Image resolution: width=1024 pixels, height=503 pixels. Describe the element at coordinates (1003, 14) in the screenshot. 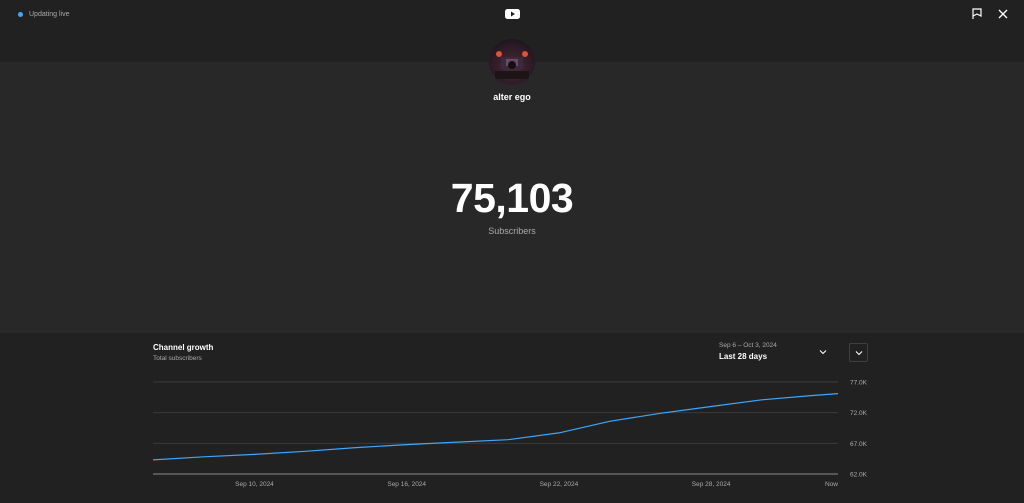

I see `close-icon` at that location.